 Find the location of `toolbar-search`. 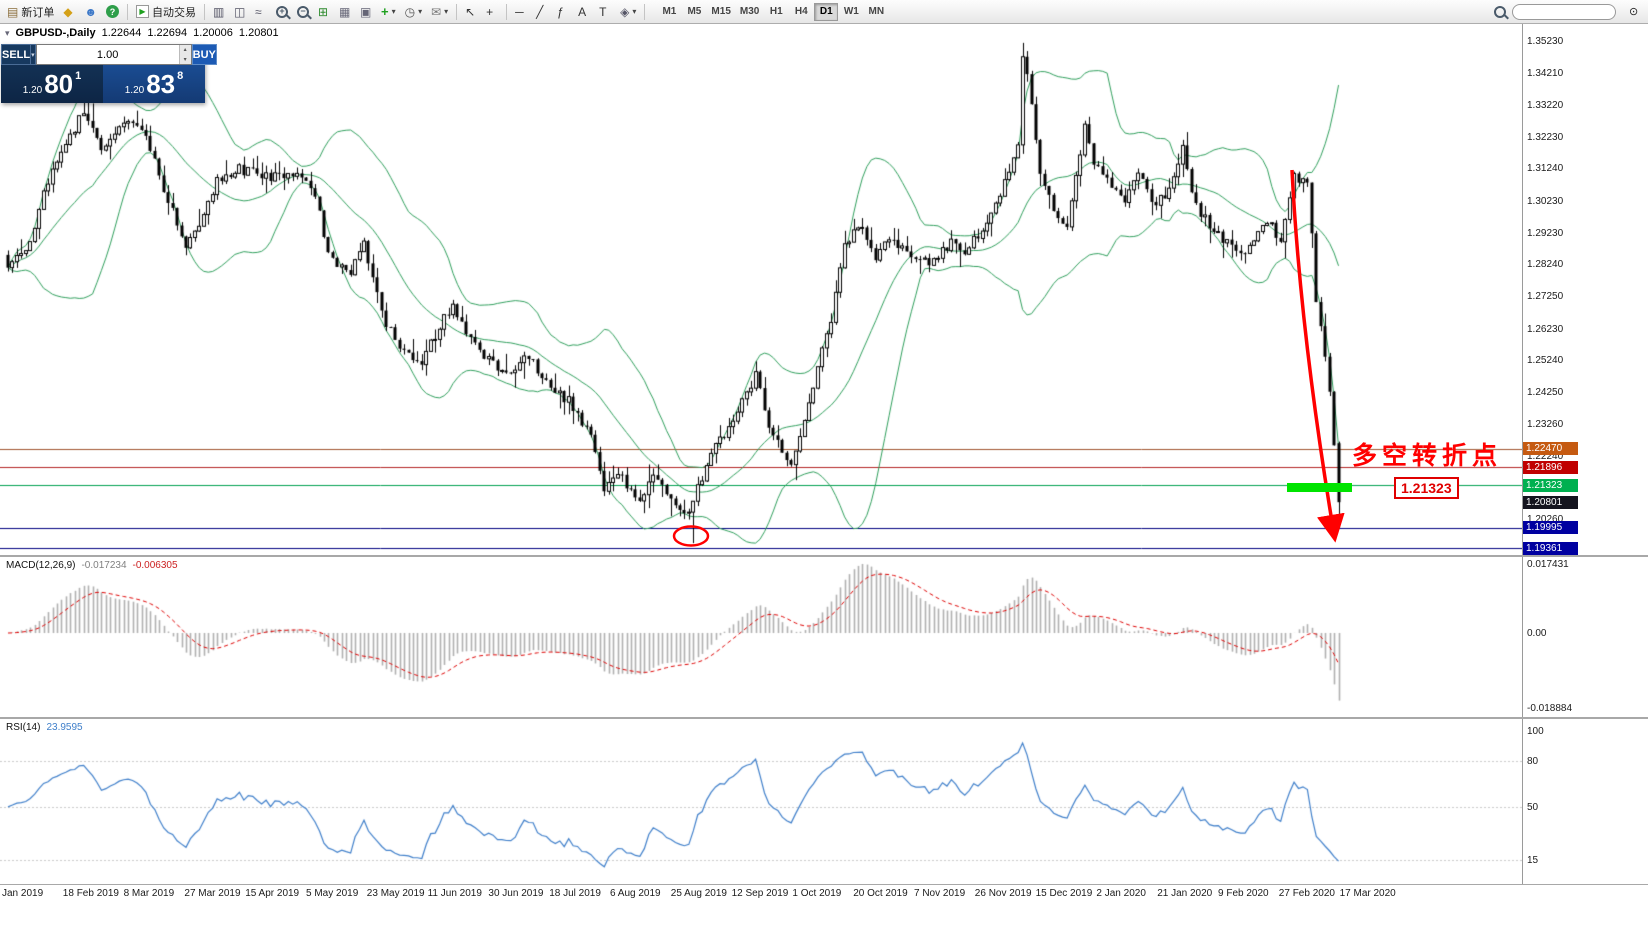

toolbar-search is located at coordinates (1555, 11).